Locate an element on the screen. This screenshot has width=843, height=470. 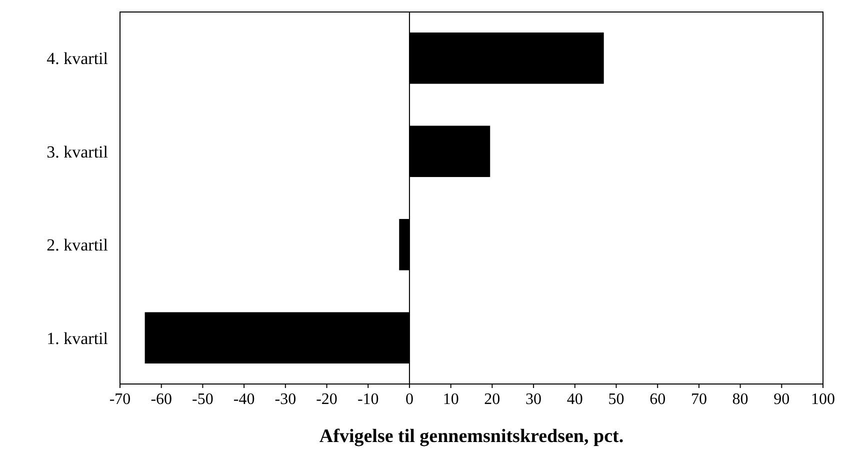
x-tick-label: 70 is located at coordinates (698, 399).